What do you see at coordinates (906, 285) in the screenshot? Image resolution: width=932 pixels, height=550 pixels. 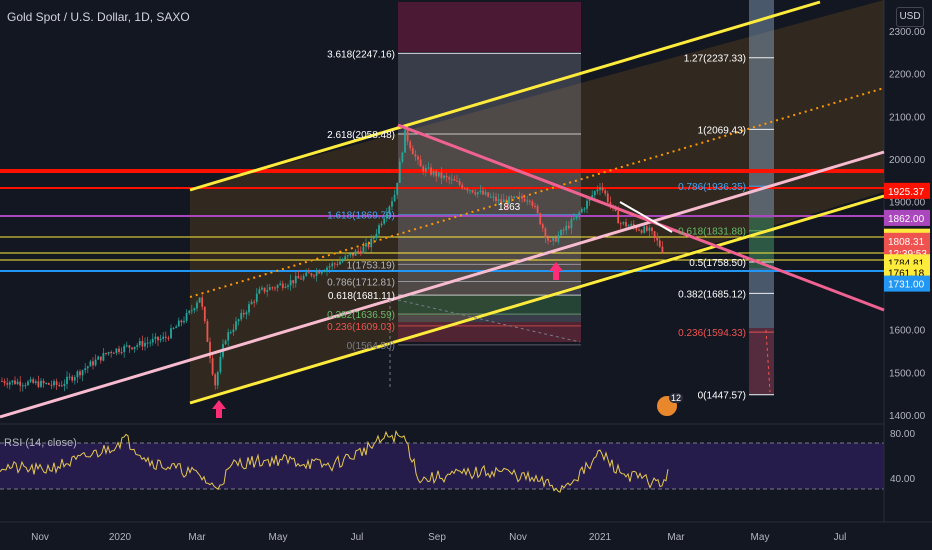 I see `price-tag-label: 1731.00` at bounding box center [906, 285].